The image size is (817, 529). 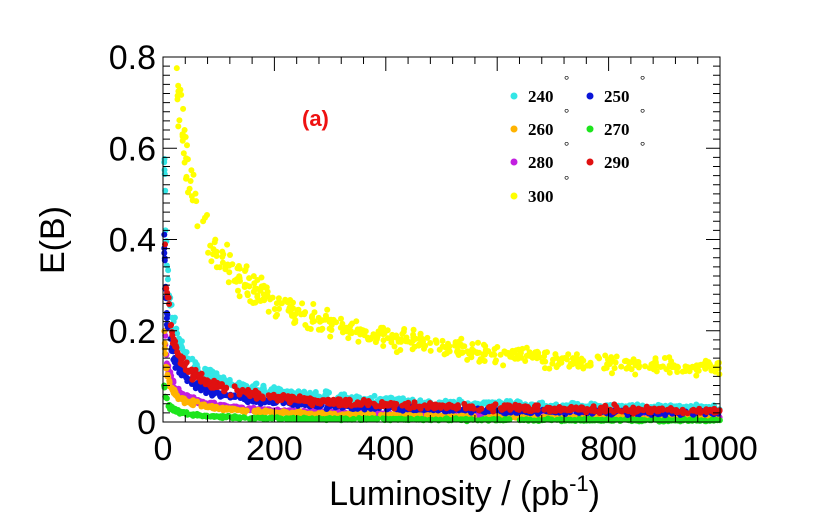 I want to click on x-tick-label: 0, so click(x=163, y=449).